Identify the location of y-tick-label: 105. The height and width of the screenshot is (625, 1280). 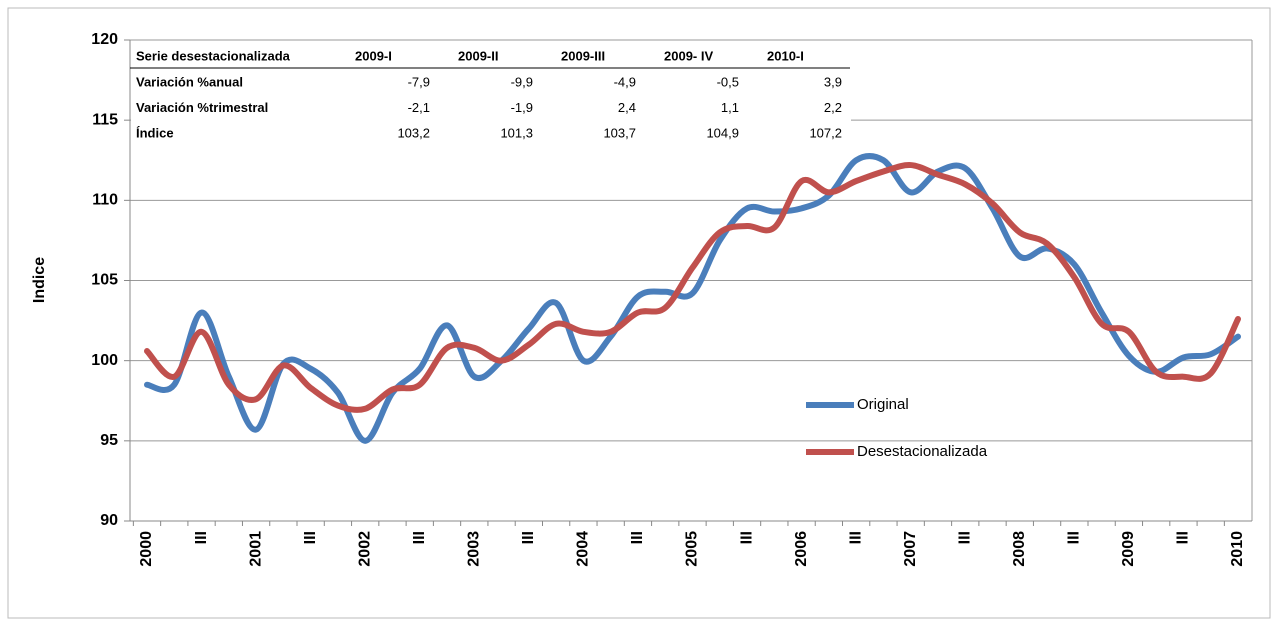
(104, 280).